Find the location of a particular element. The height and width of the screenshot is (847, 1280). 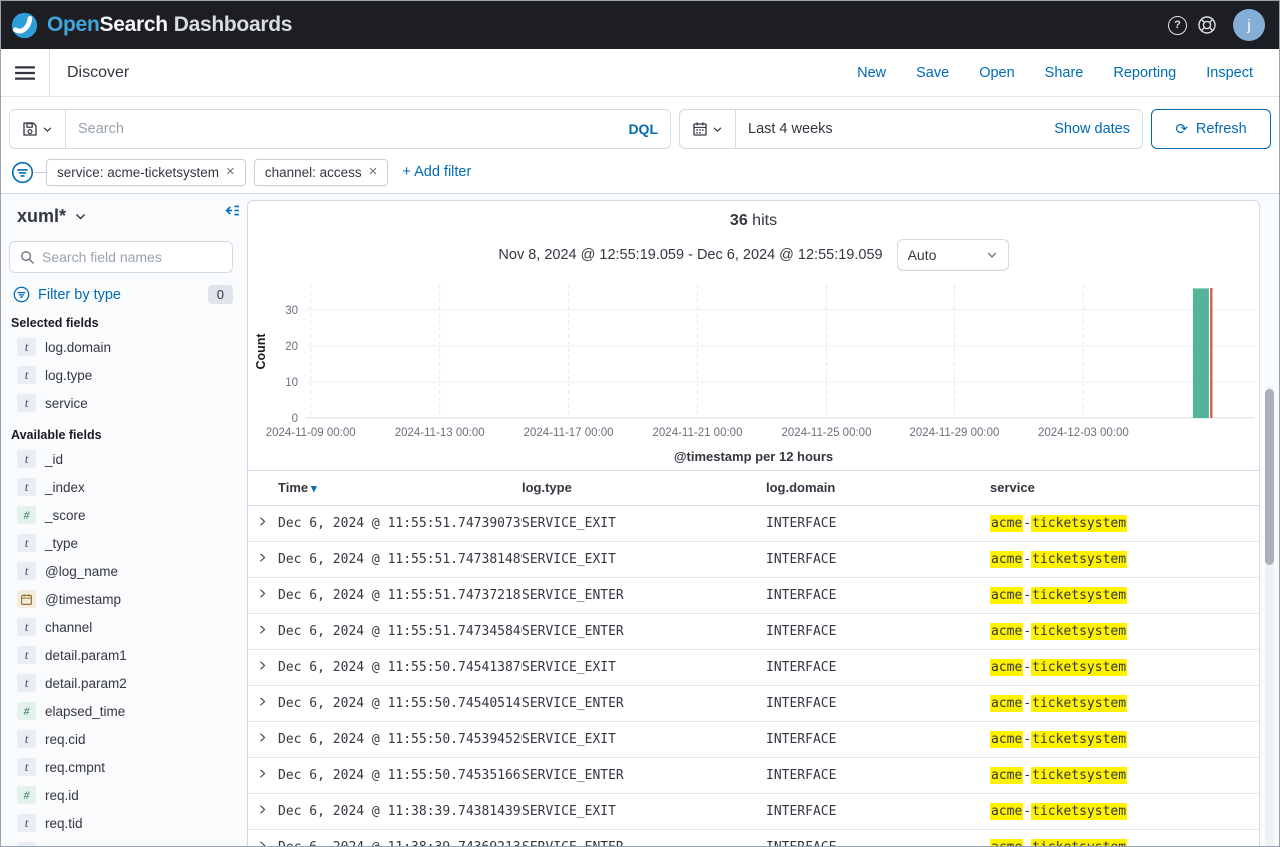

field-item-service: t service is located at coordinates (121, 403).